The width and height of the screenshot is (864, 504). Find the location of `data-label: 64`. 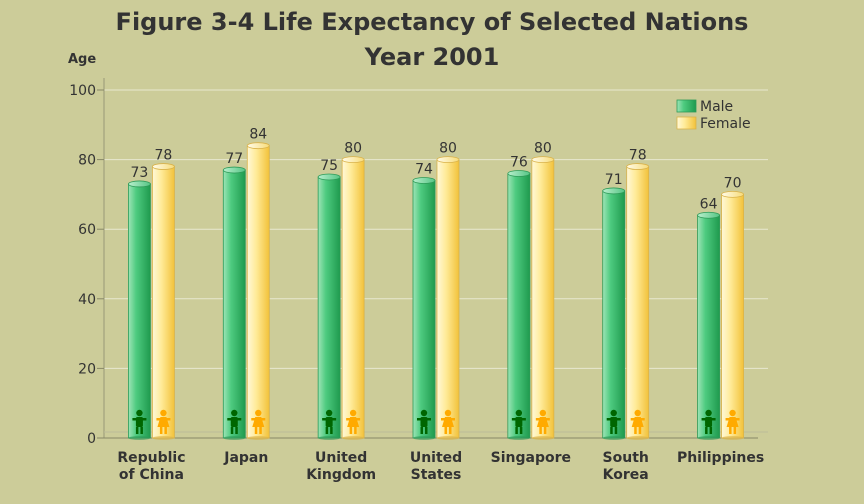

data-label: 64 is located at coordinates (709, 204).